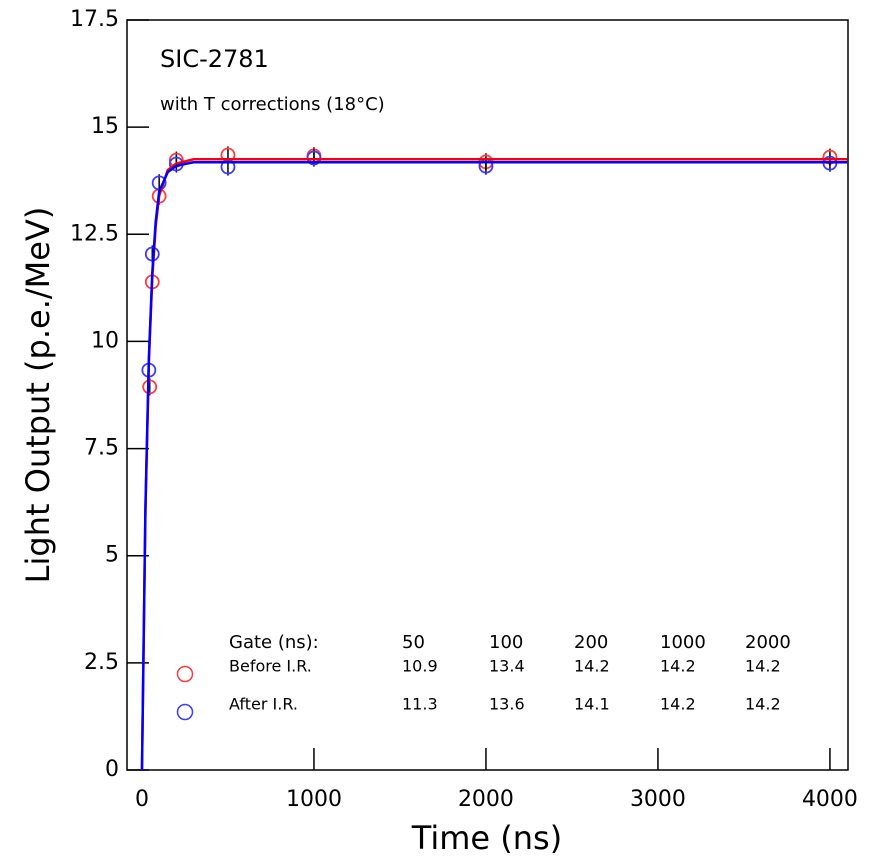  Describe the element at coordinates (658, 799) in the screenshot. I see `x-tick-label: 3000` at that location.